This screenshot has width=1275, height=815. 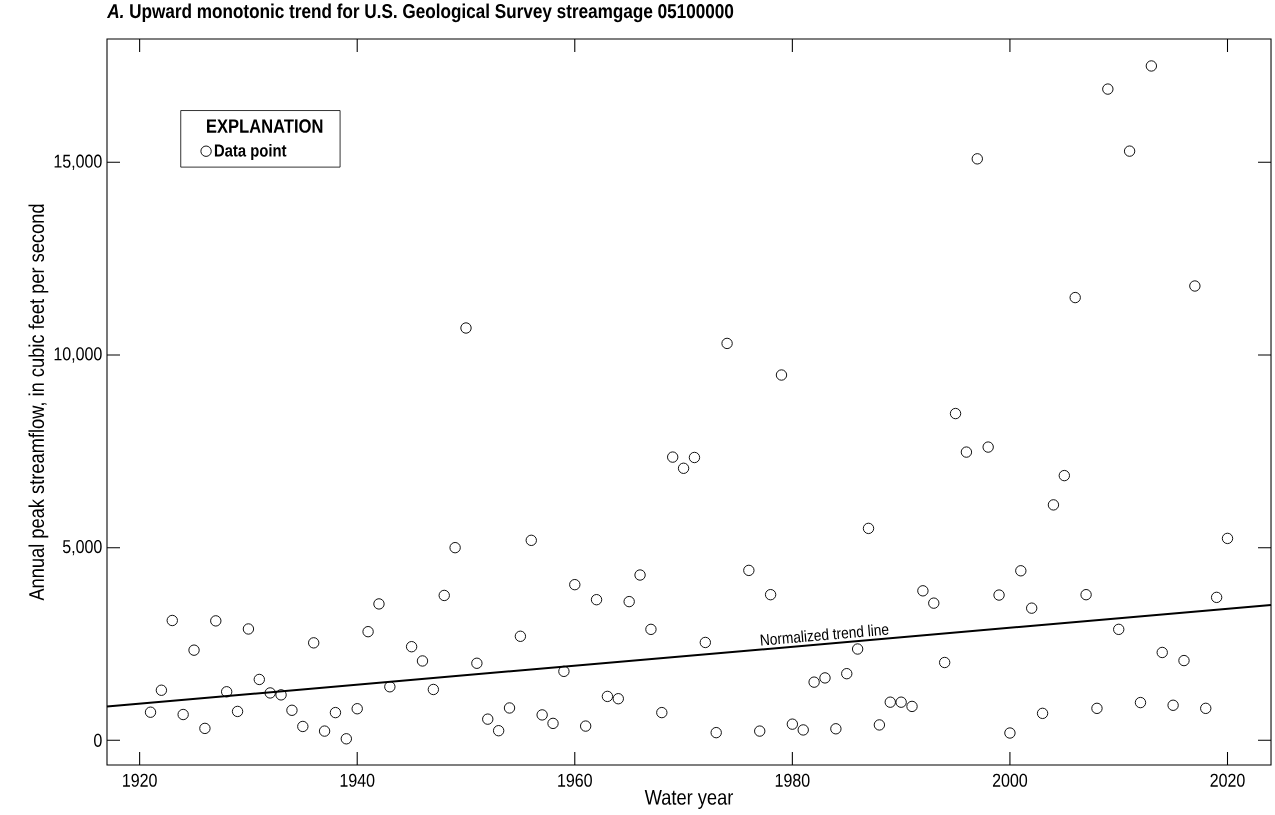 I want to click on chart-title: A. Upward monotonic trend for U.S. Geological Survey streamgage 05100000, so click(x=420, y=13).